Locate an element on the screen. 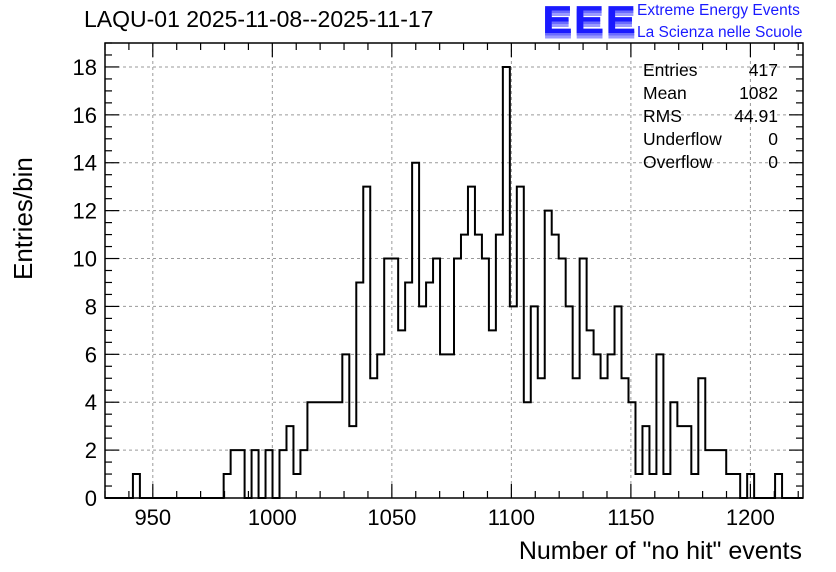  stats-row-overflow: Overflow 0 is located at coordinates (710, 163).